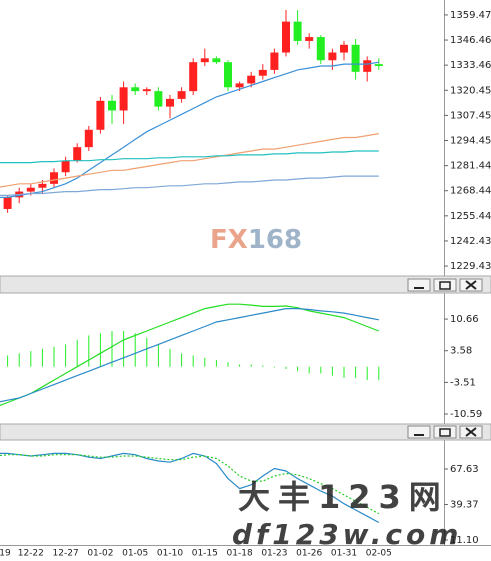 Image resolution: width=491 pixels, height=561 pixels. Describe the element at coordinates (470, 65) in the screenshot. I see `y-tick-label: 1333.46` at that location.